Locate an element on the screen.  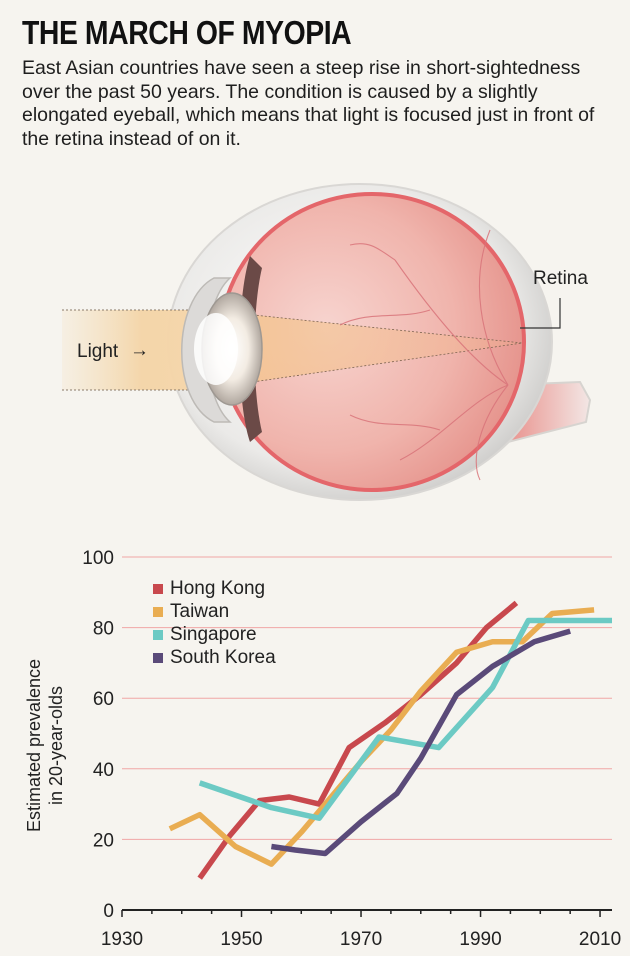
retina-leader-line is located at coordinates (540, 313).